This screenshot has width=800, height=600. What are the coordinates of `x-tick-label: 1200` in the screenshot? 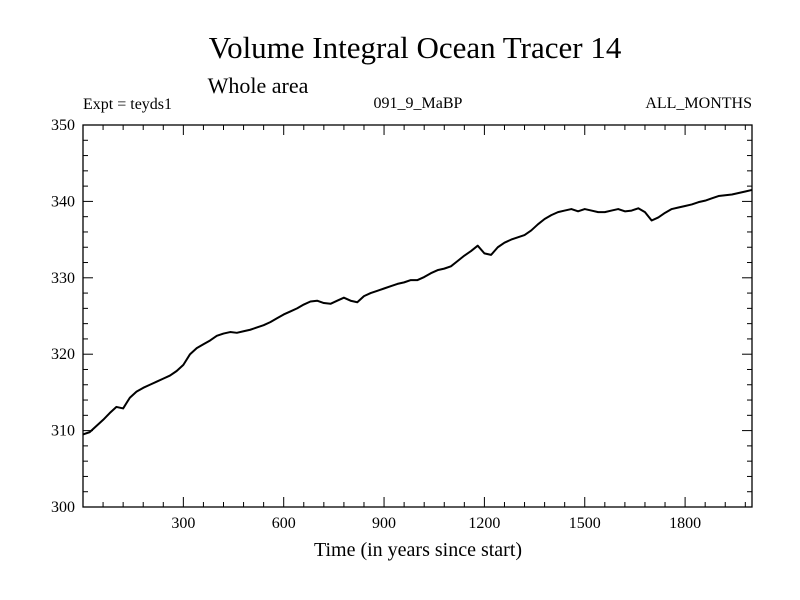 It's located at (484, 523).